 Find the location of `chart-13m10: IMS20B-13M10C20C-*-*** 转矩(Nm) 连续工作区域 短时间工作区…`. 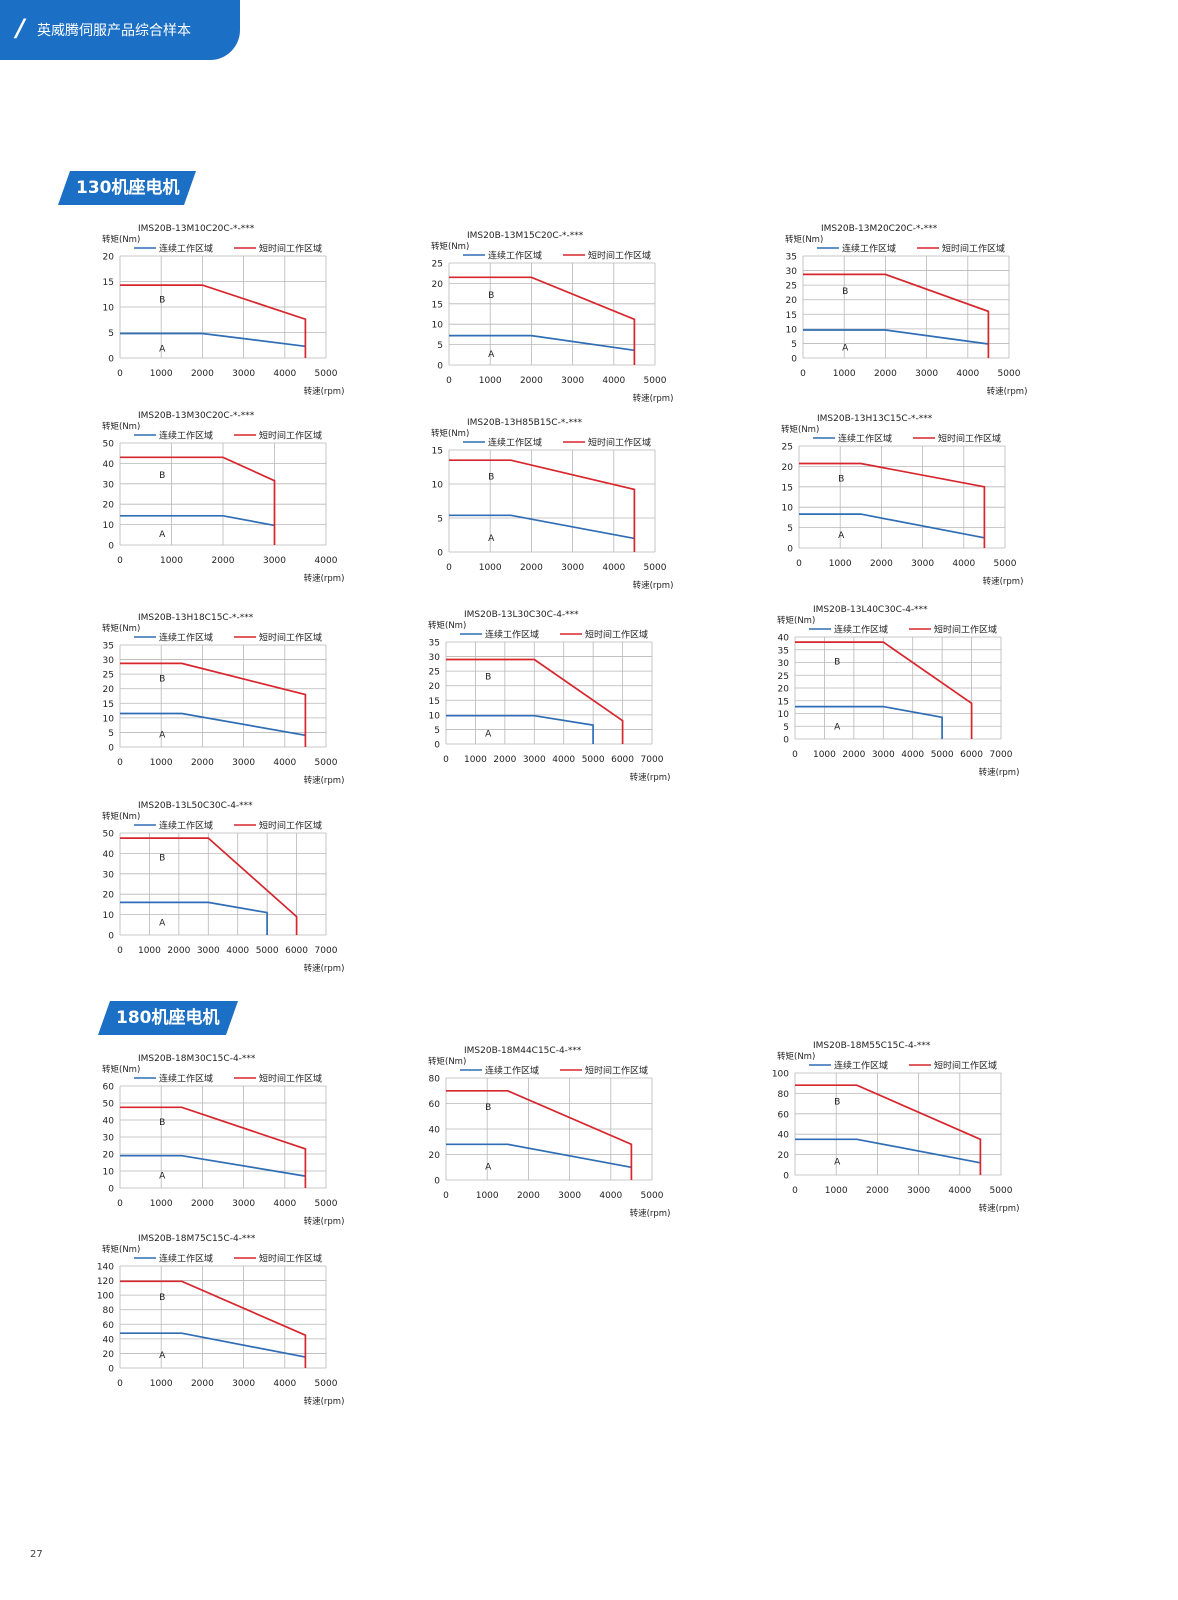

chart-13m10: IMS20B-13M10C20C-*-*** 转矩(Nm) 连续工作区域 短时间工作区… is located at coordinates (220, 311).